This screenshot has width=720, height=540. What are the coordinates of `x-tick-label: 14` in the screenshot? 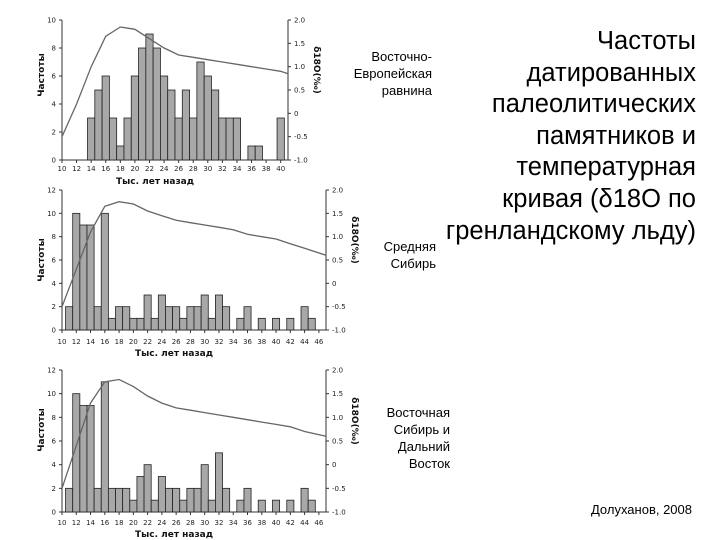 It's located at (90, 523).